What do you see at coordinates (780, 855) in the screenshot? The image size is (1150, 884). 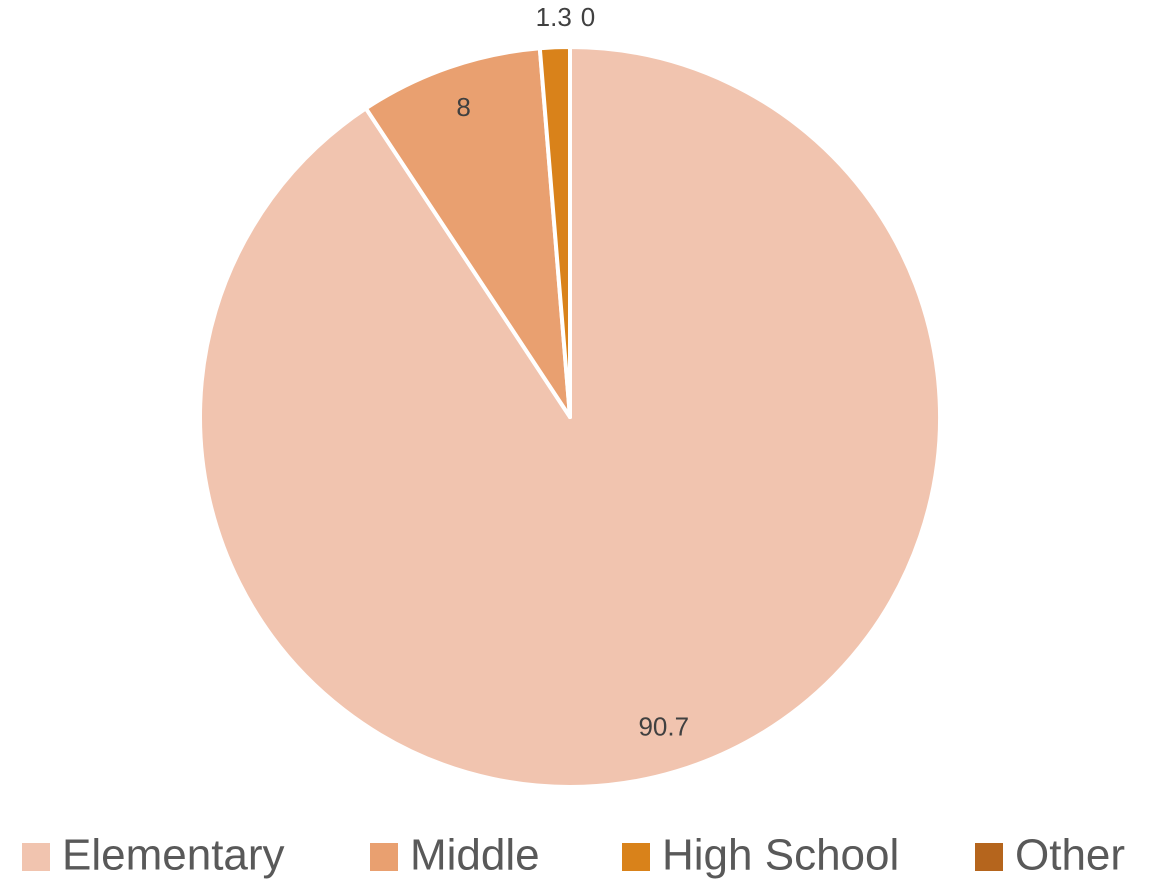 I see `legend-label: High School` at bounding box center [780, 855].